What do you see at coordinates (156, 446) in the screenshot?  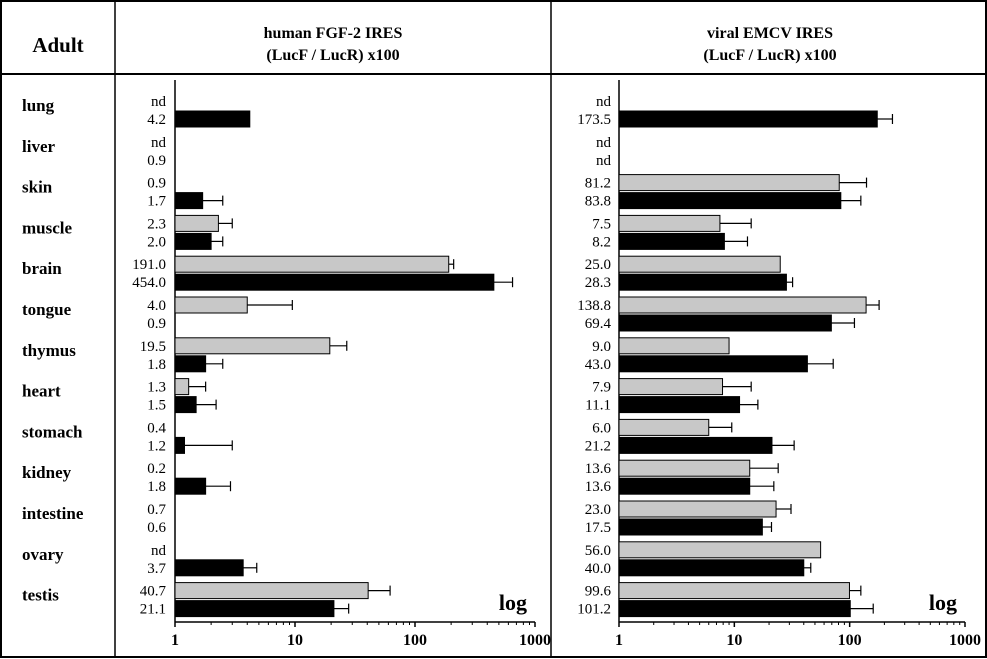 I see `value-label-stomach-1: 1.2` at bounding box center [156, 446].